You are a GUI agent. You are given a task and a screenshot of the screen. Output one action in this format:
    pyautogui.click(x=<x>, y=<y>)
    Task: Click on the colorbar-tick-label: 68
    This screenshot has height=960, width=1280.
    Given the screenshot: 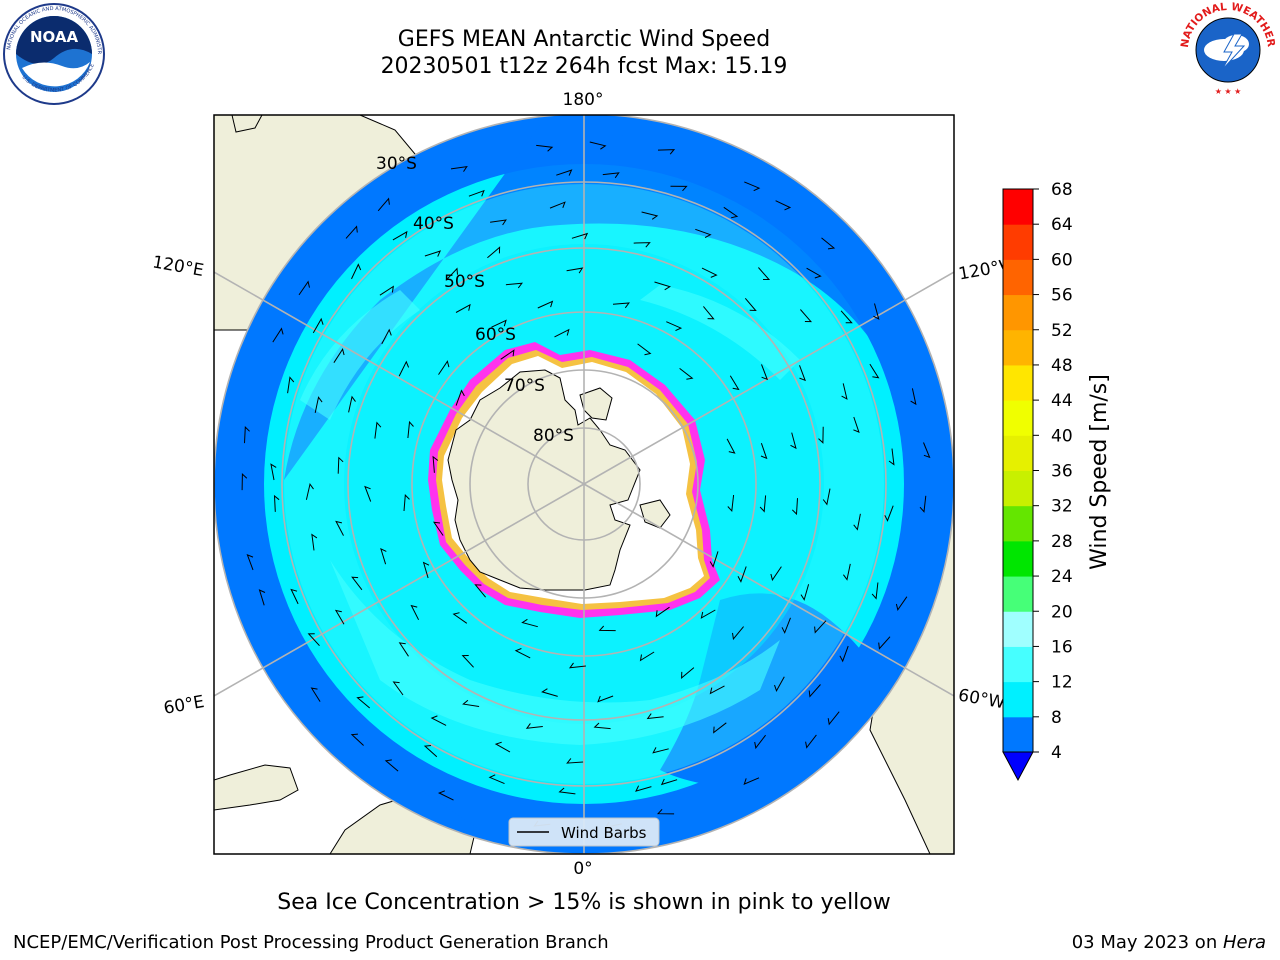 What is the action you would take?
    pyautogui.click(x=1062, y=190)
    